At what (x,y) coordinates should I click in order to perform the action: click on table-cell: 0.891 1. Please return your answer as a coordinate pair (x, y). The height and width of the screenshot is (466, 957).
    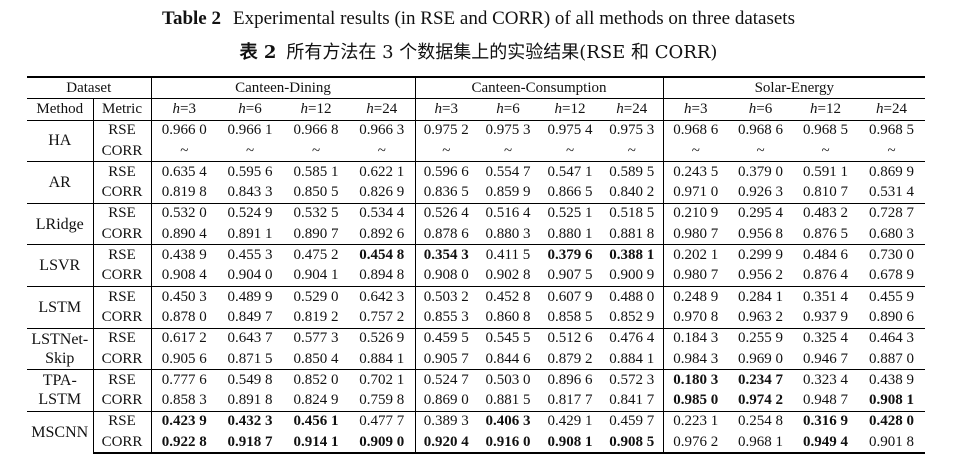
    Looking at the image, I should click on (250, 233).